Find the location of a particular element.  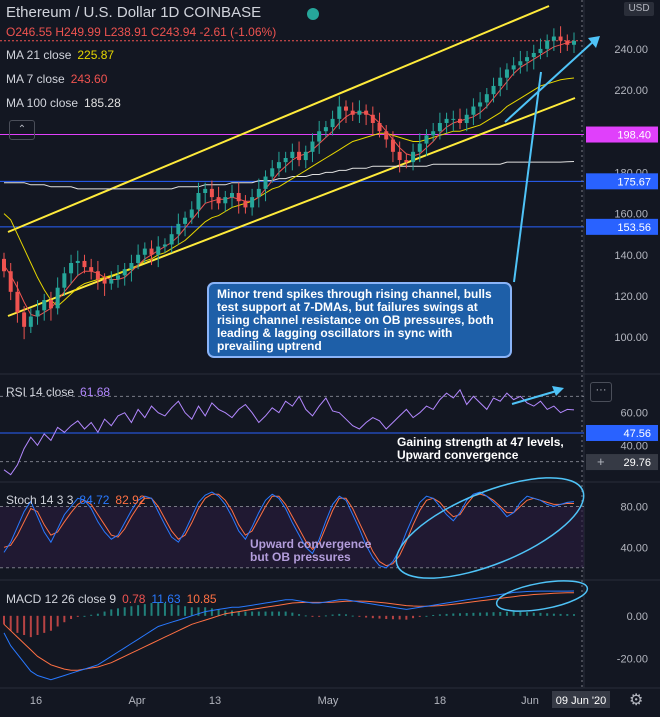

rsi-arrow is located at coordinates (536, 397).